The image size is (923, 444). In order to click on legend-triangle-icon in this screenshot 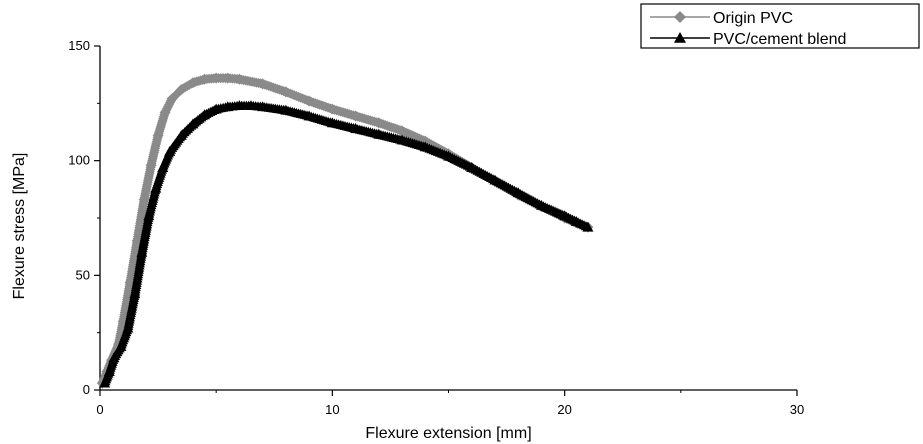, I will do `click(680, 37)`.